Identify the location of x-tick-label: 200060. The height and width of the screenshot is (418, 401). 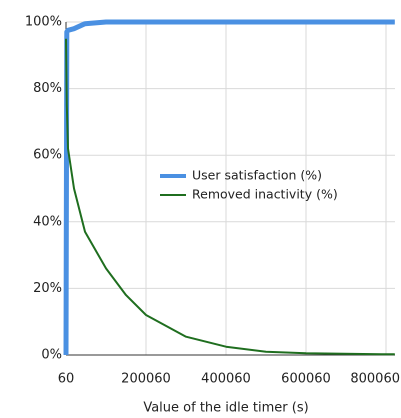
(146, 379).